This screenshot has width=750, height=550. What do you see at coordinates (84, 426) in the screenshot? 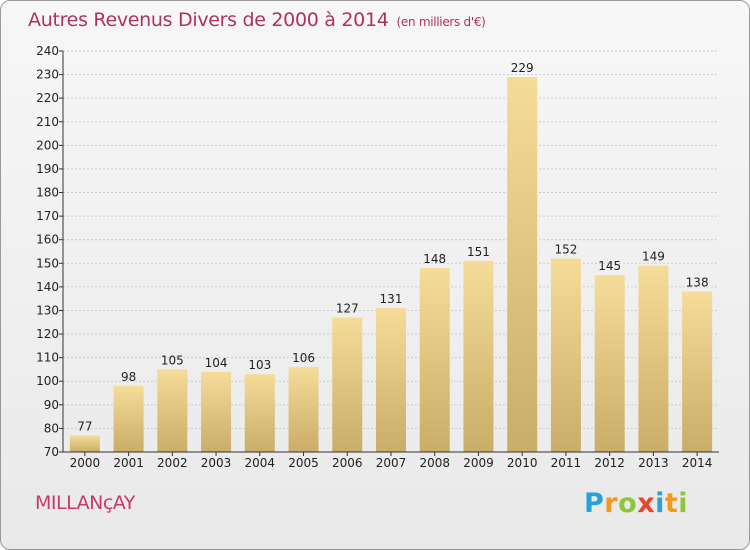
I see `data-label: 77` at bounding box center [84, 426].